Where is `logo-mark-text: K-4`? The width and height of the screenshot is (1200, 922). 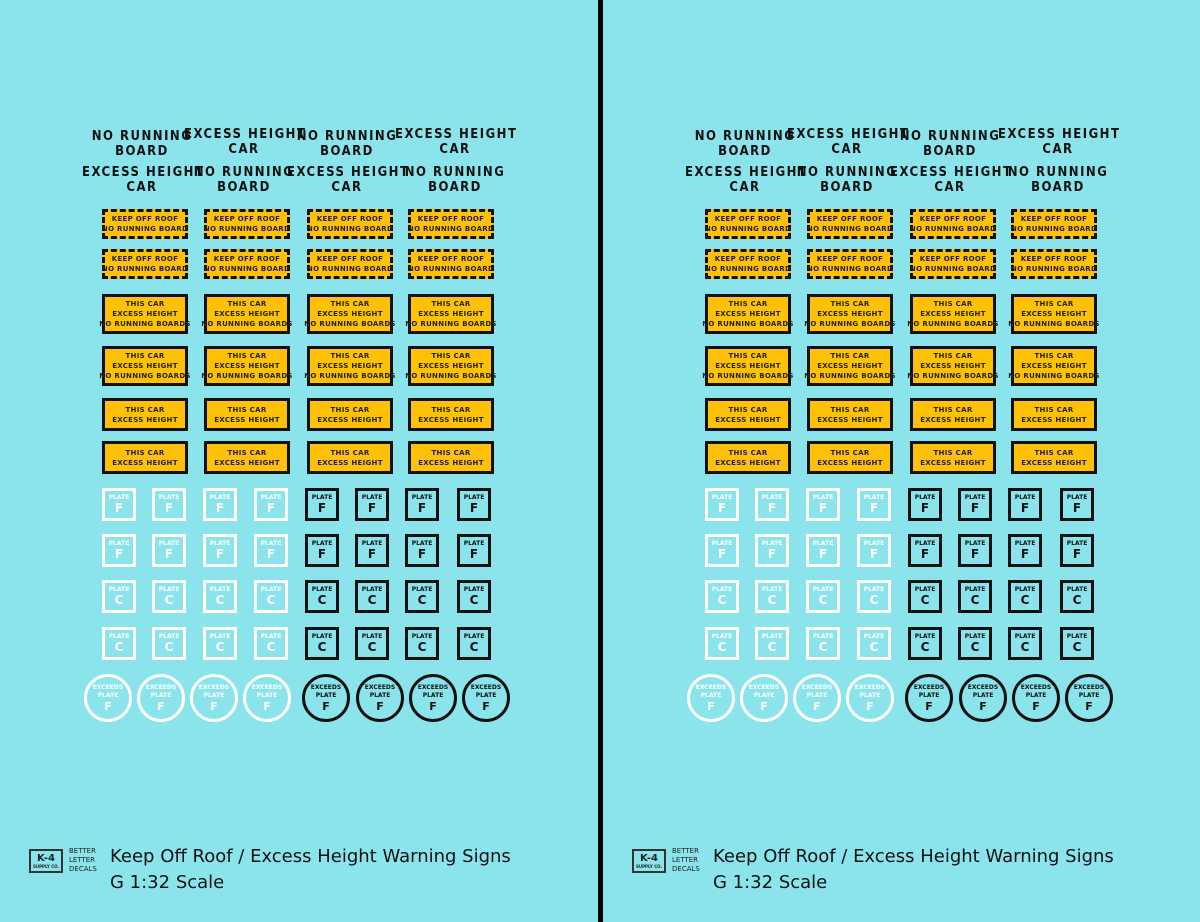
logo-mark-text: K-4 is located at coordinates (46, 858).